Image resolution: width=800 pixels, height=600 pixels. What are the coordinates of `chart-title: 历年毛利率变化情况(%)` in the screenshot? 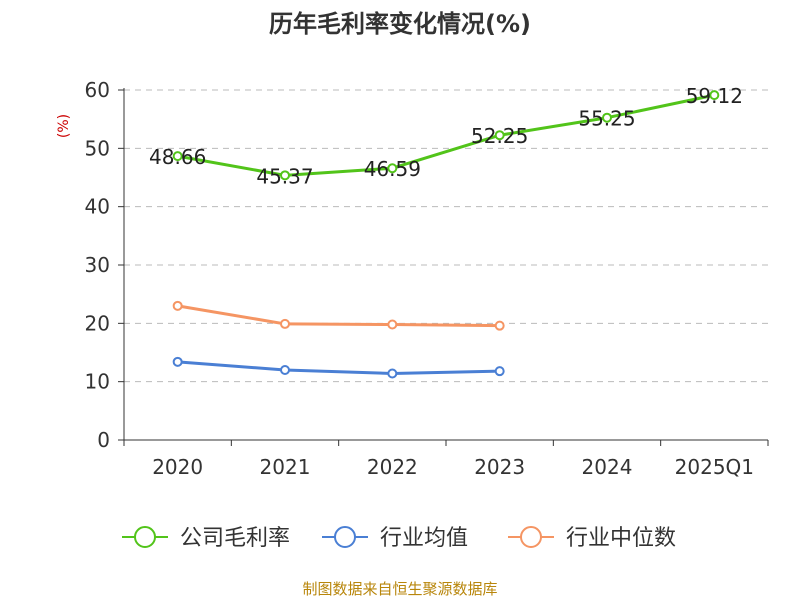 It's located at (400, 24).